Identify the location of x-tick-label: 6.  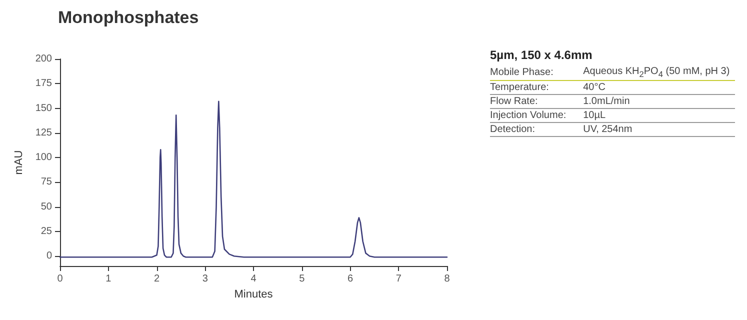
(350, 279).